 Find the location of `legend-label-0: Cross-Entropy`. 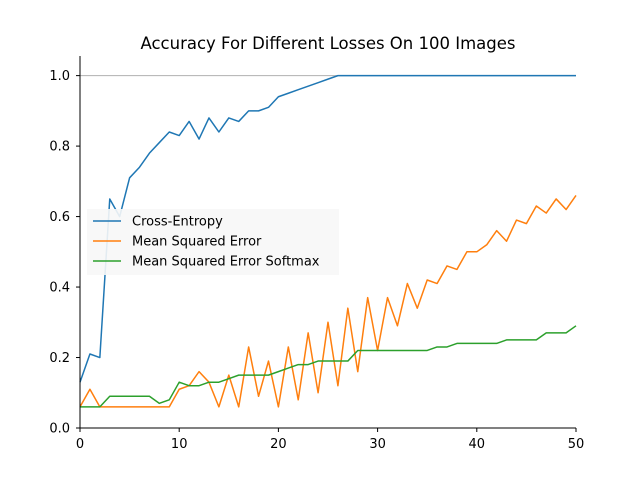

legend-label-0: Cross-Entropy is located at coordinates (177, 222).